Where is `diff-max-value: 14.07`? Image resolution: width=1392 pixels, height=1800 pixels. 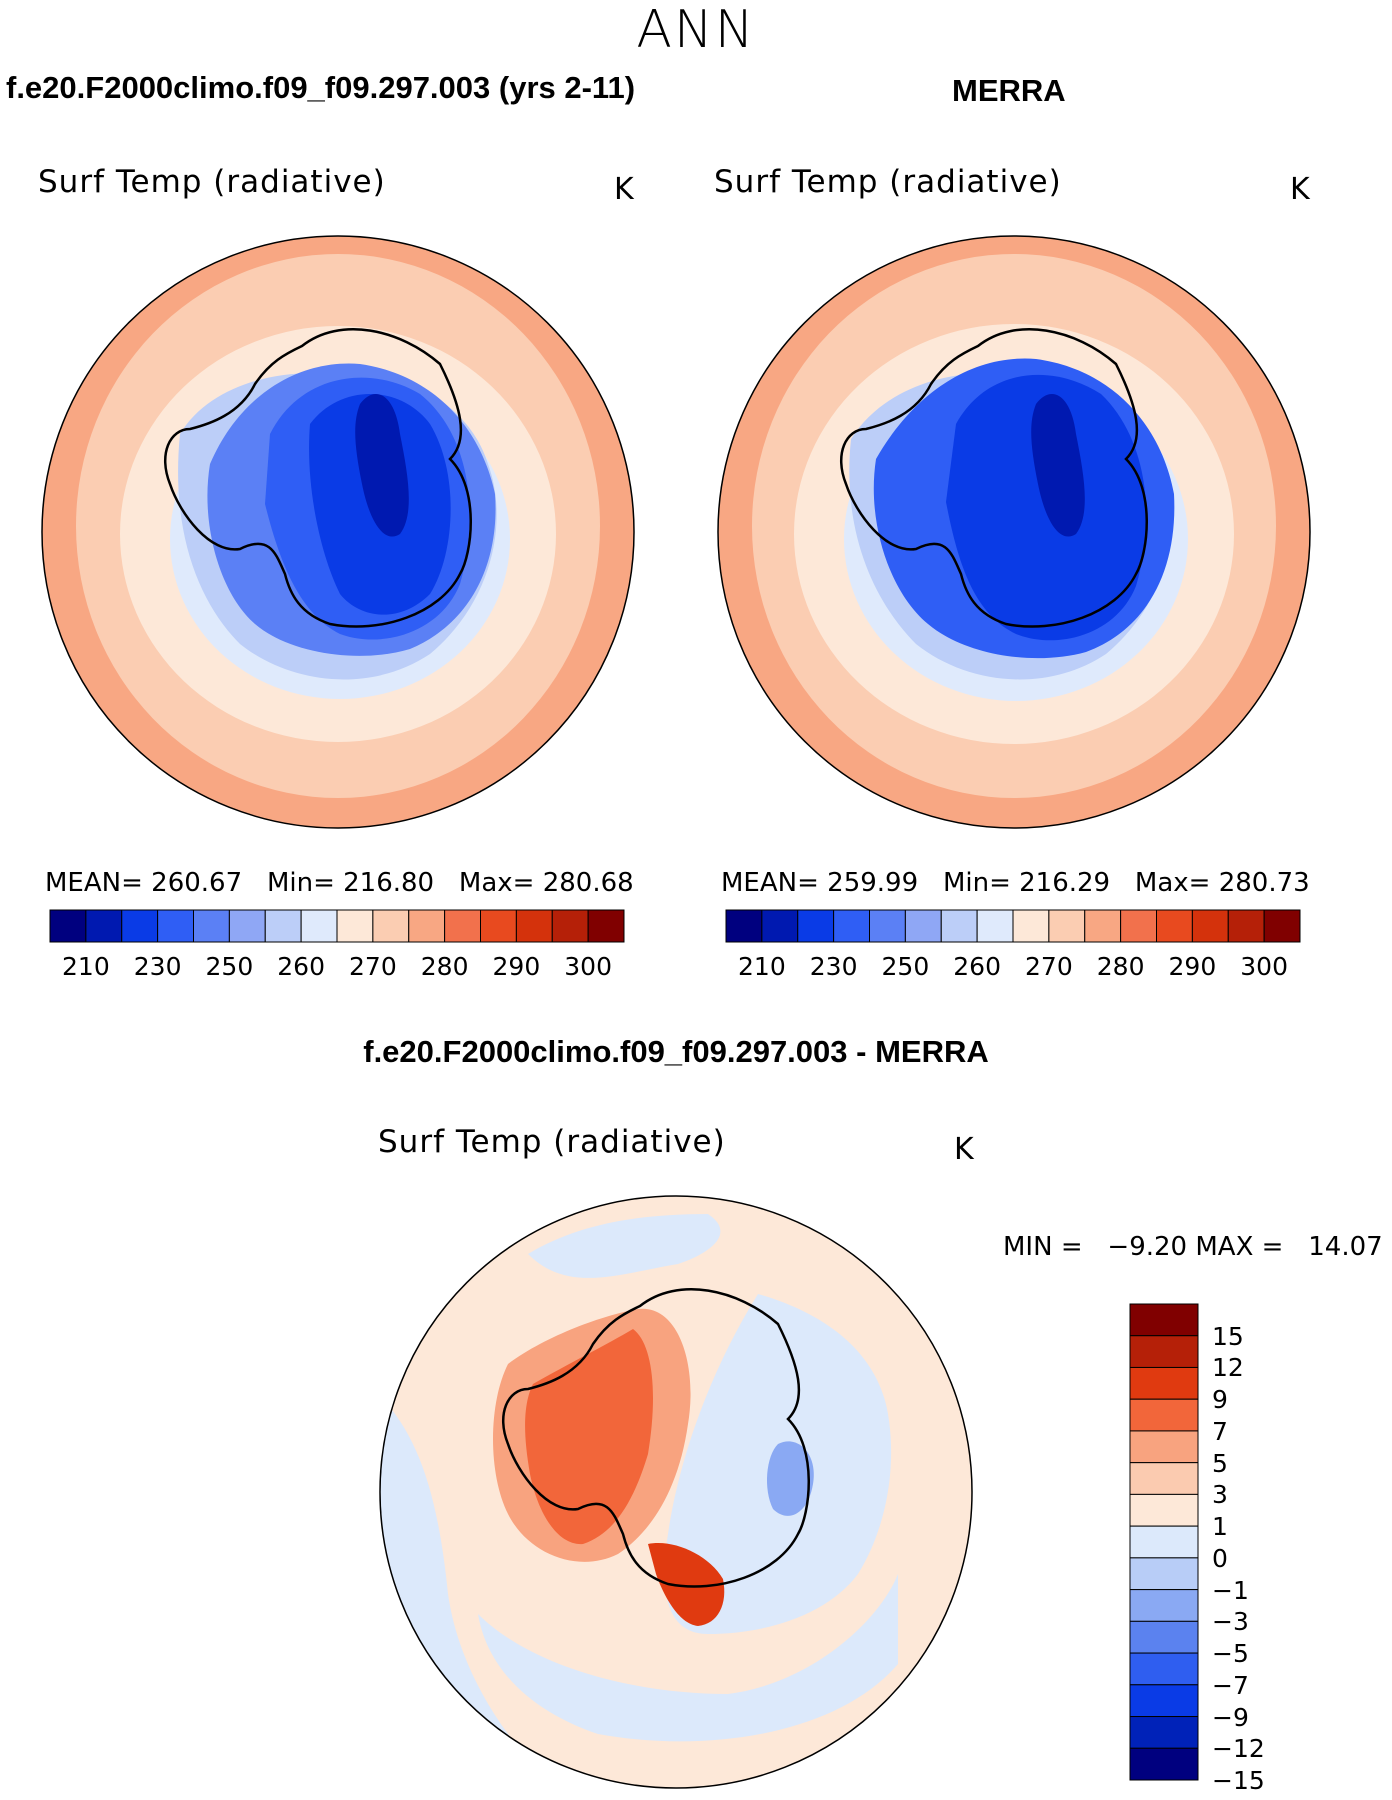 diff-max-value: 14.07 is located at coordinates (1345, 1247).